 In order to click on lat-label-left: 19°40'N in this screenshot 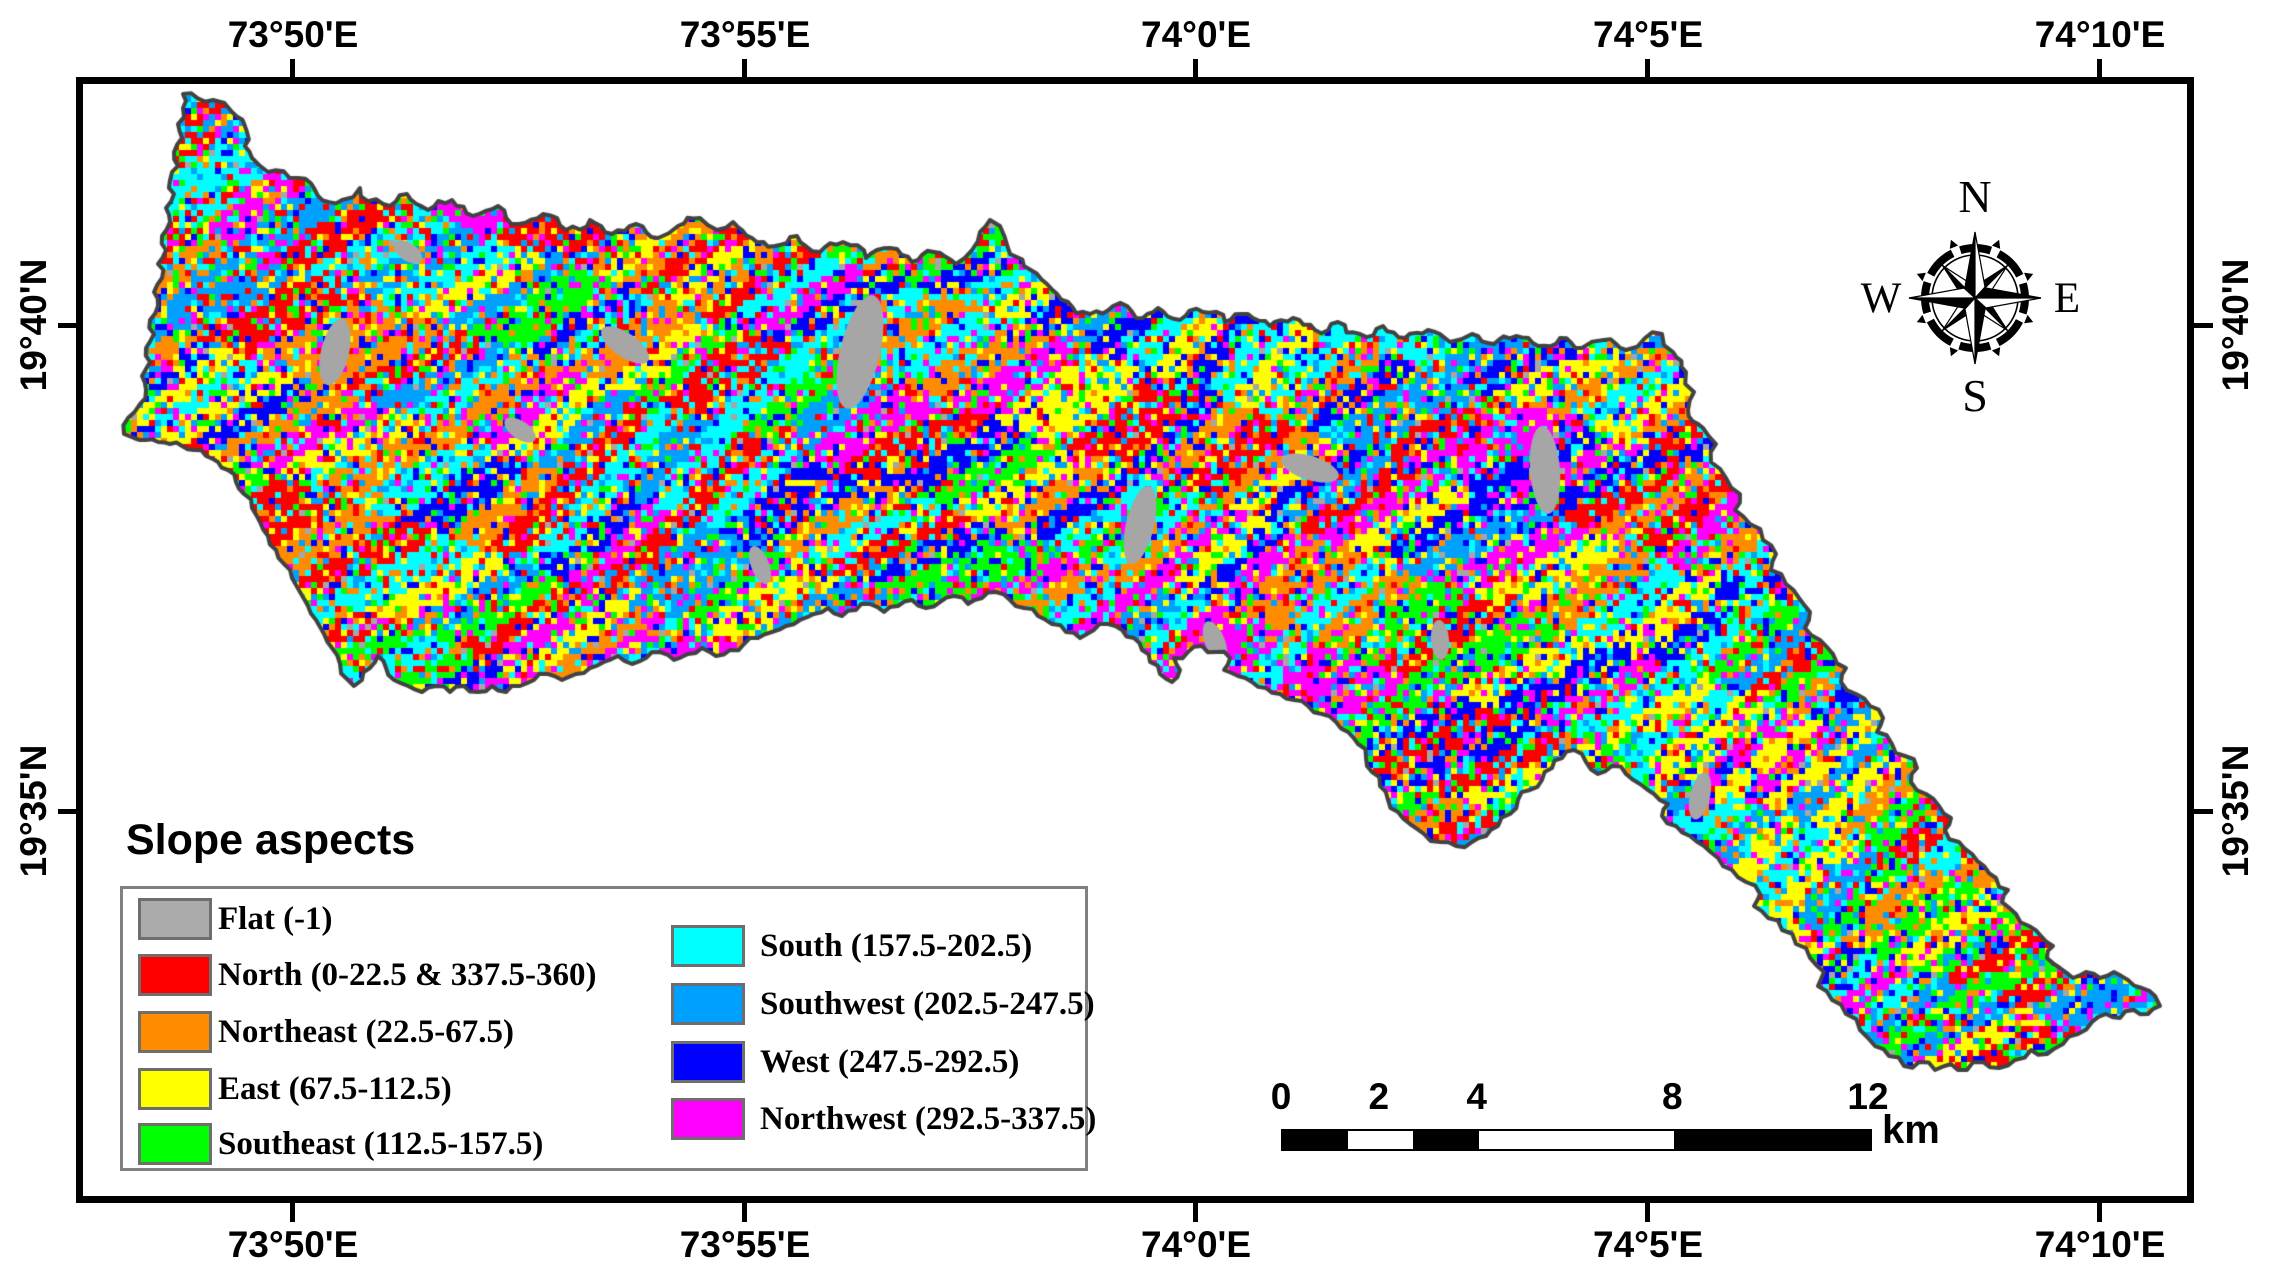, I will do `click(33, 325)`.